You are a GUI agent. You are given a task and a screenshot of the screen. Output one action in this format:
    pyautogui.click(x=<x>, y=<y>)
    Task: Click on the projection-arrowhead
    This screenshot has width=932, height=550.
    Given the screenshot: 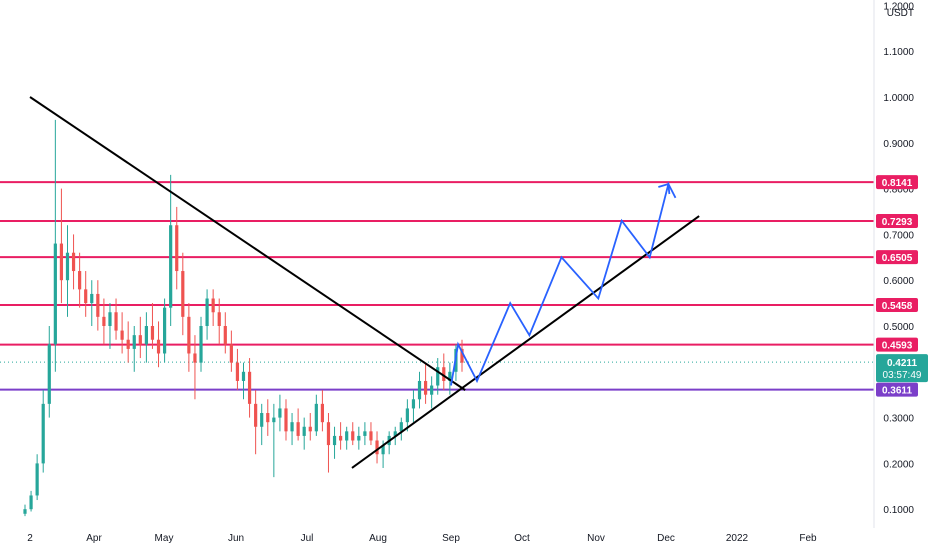 What is the action you would take?
    pyautogui.click(x=664, y=188)
    